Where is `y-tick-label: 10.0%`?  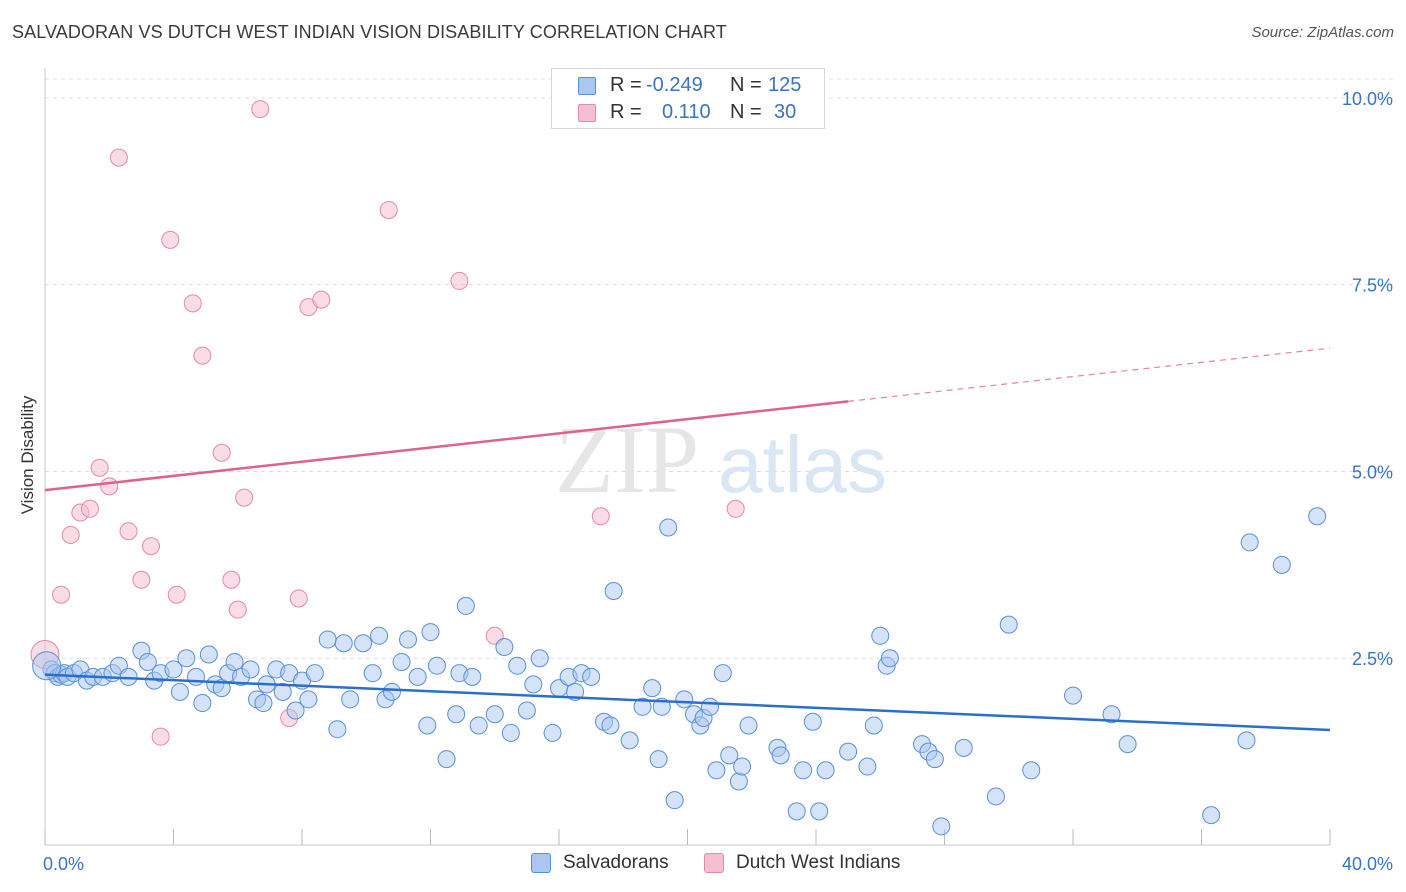
y-tick-label: 10.0% is located at coordinates (1367, 99).